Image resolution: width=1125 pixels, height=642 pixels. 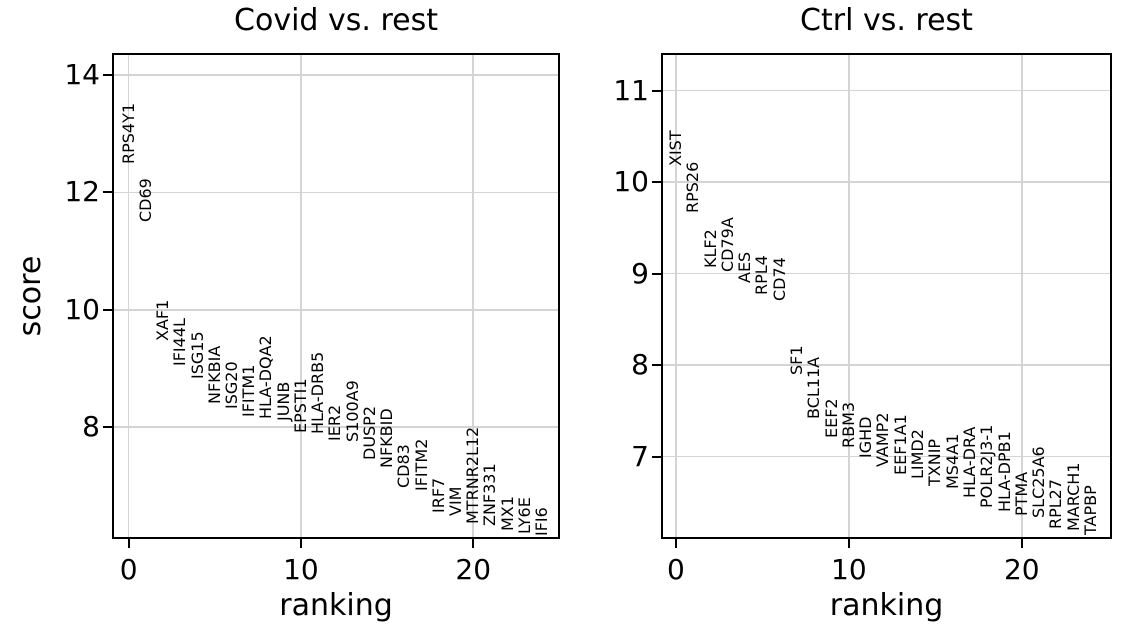 What do you see at coordinates (710, 249) in the screenshot?
I see `gene-label: KLF2` at bounding box center [710, 249].